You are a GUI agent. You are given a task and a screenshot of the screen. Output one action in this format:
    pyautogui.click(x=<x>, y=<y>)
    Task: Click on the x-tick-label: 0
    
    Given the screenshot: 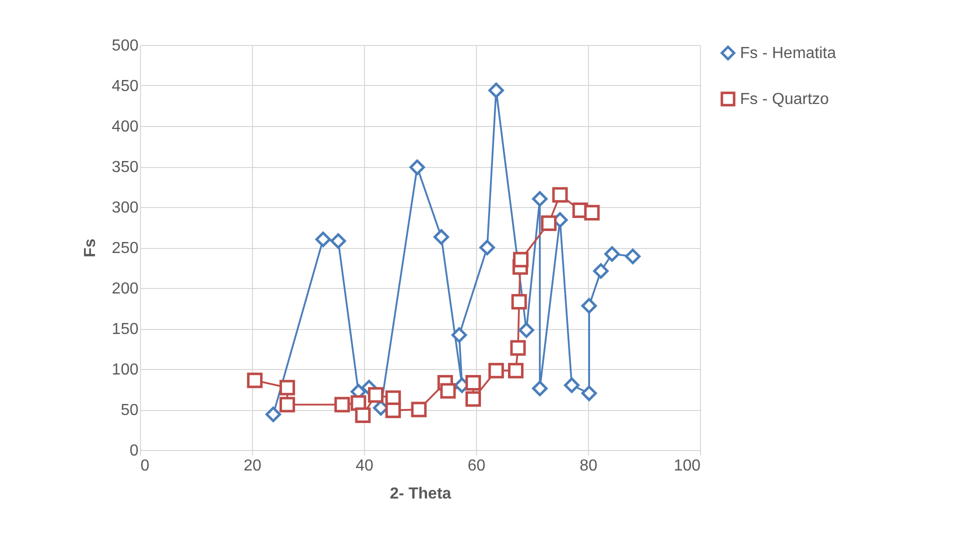 What is the action you would take?
    pyautogui.click(x=145, y=466)
    